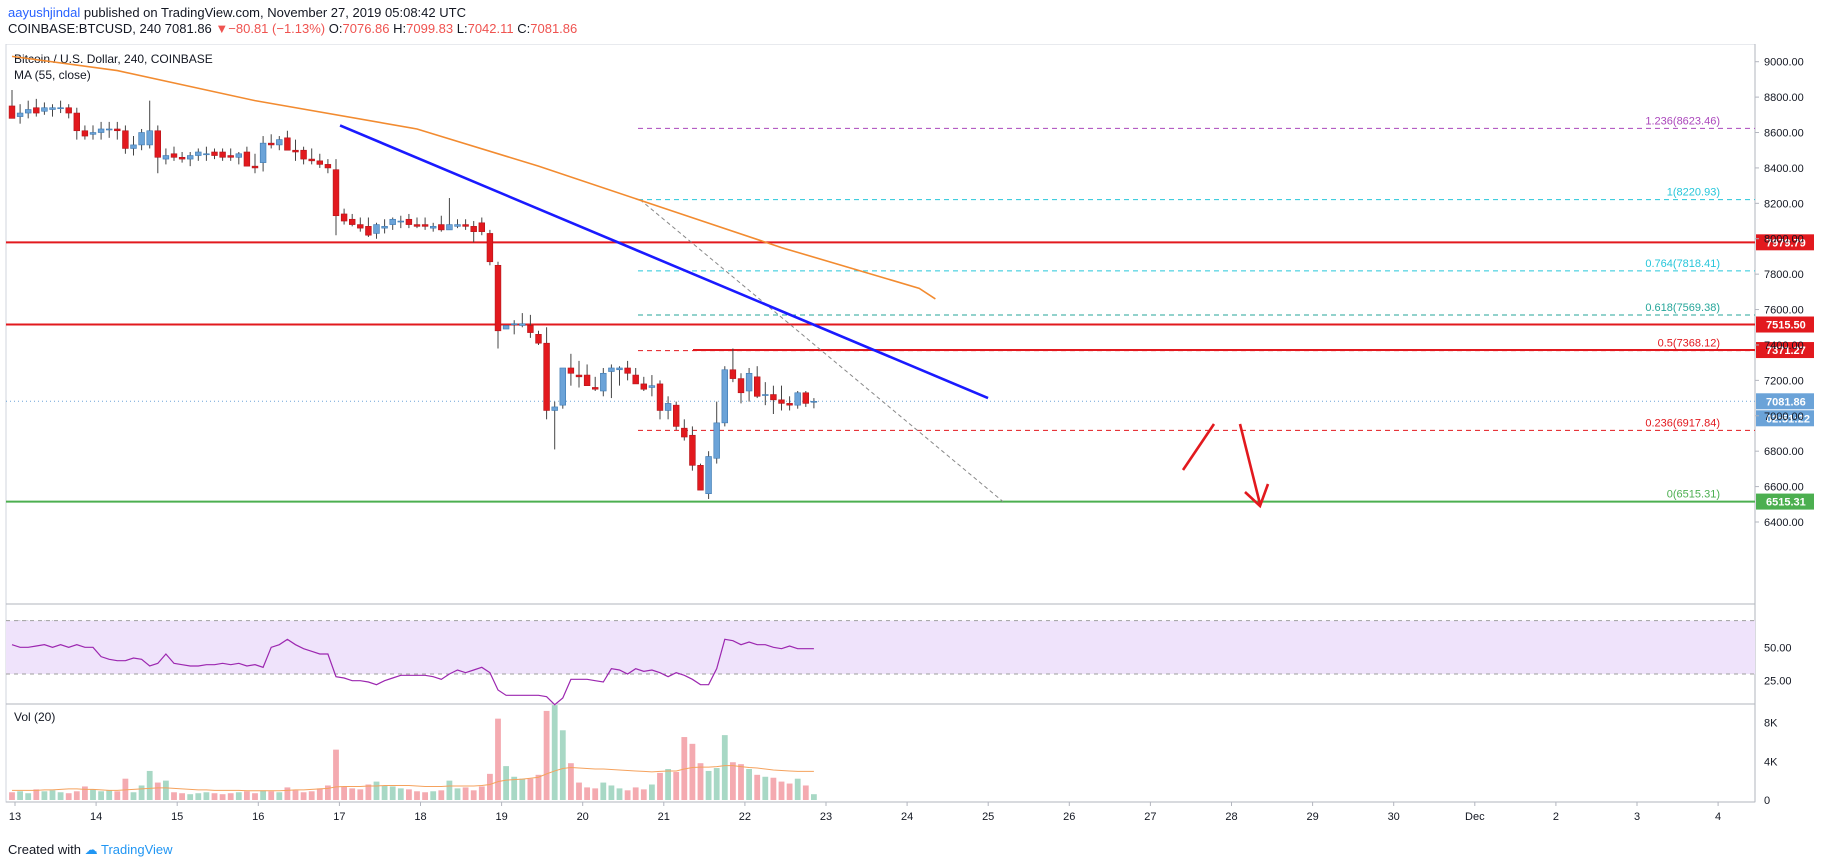  I want to click on footer: Created with ☁ TradingView, so click(90, 850).